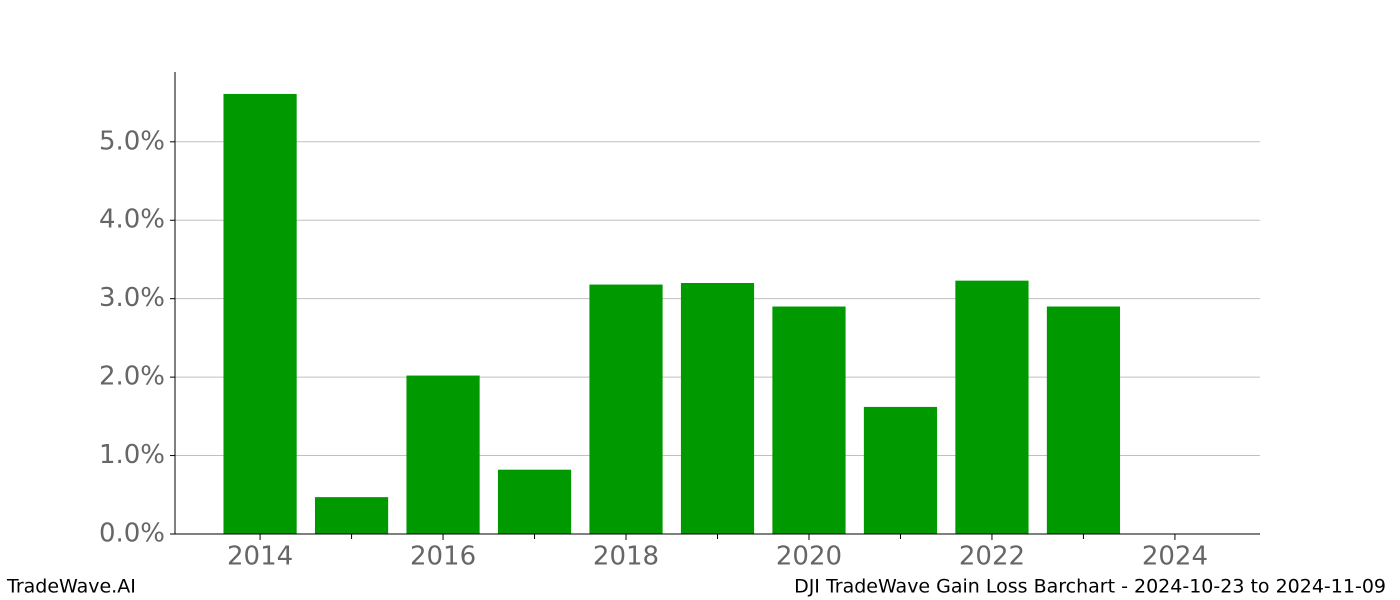  What do you see at coordinates (132, 455) in the screenshot?
I see `y-tick-label: 1.0%` at bounding box center [132, 455].